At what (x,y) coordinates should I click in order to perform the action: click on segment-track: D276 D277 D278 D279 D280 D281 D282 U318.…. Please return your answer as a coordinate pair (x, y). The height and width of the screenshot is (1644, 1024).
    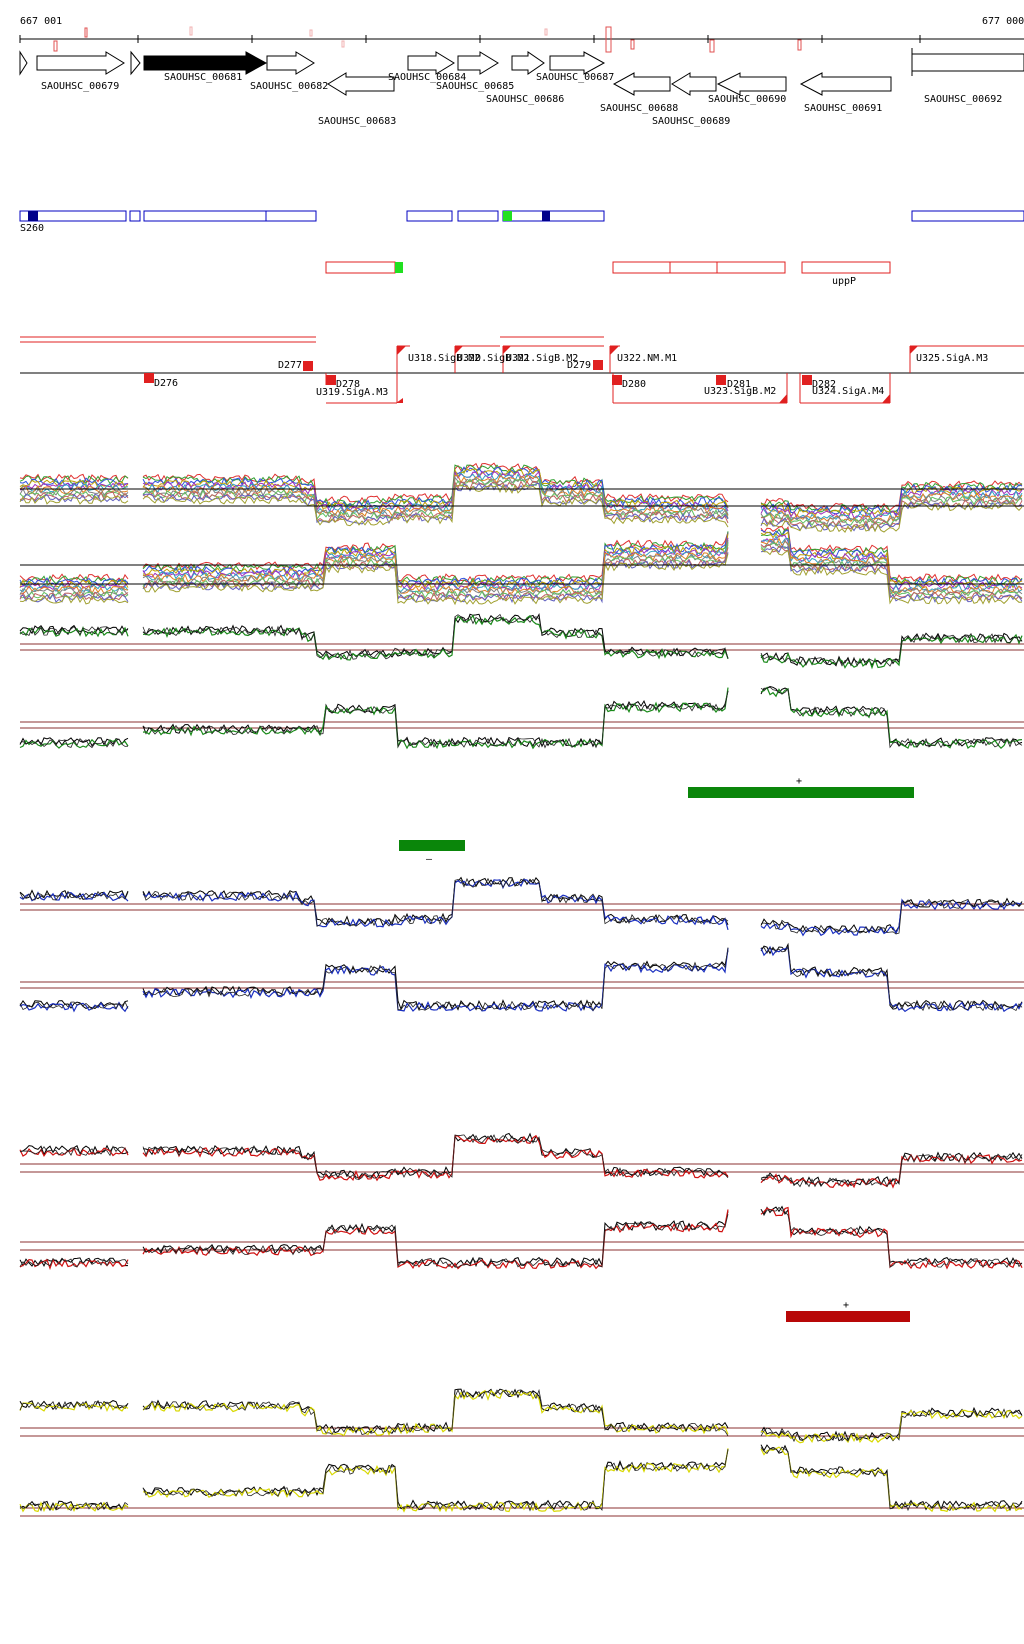
    Looking at the image, I should click on (522, 370).